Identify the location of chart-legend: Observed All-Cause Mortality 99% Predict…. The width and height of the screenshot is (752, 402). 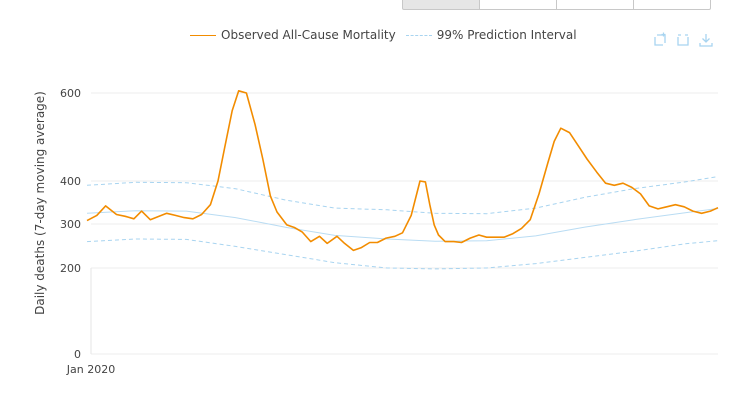
(388, 35).